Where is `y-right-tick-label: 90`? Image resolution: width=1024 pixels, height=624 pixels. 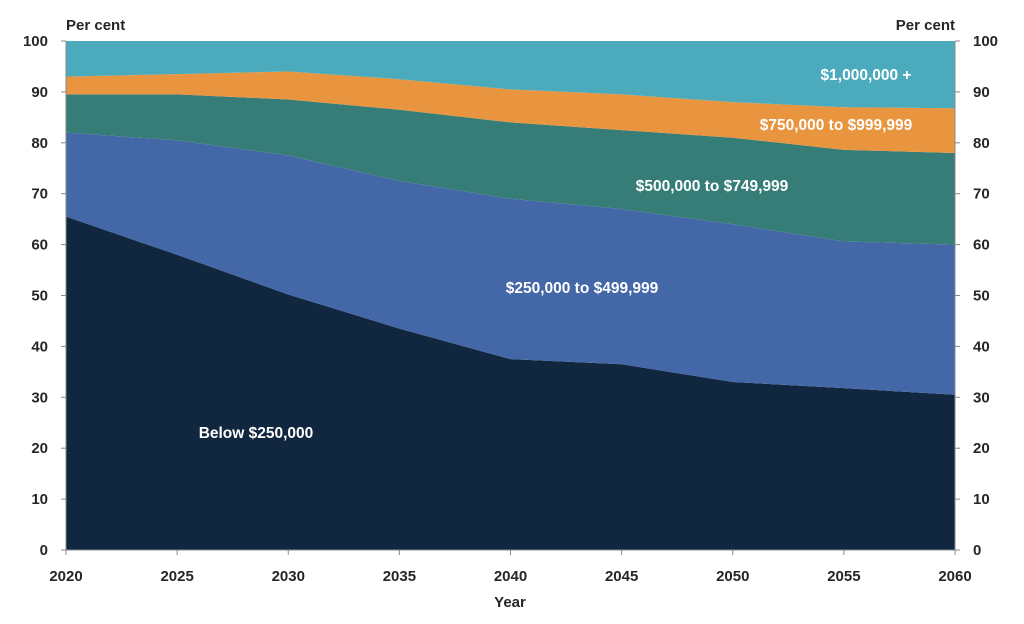 y-right-tick-label: 90 is located at coordinates (981, 92).